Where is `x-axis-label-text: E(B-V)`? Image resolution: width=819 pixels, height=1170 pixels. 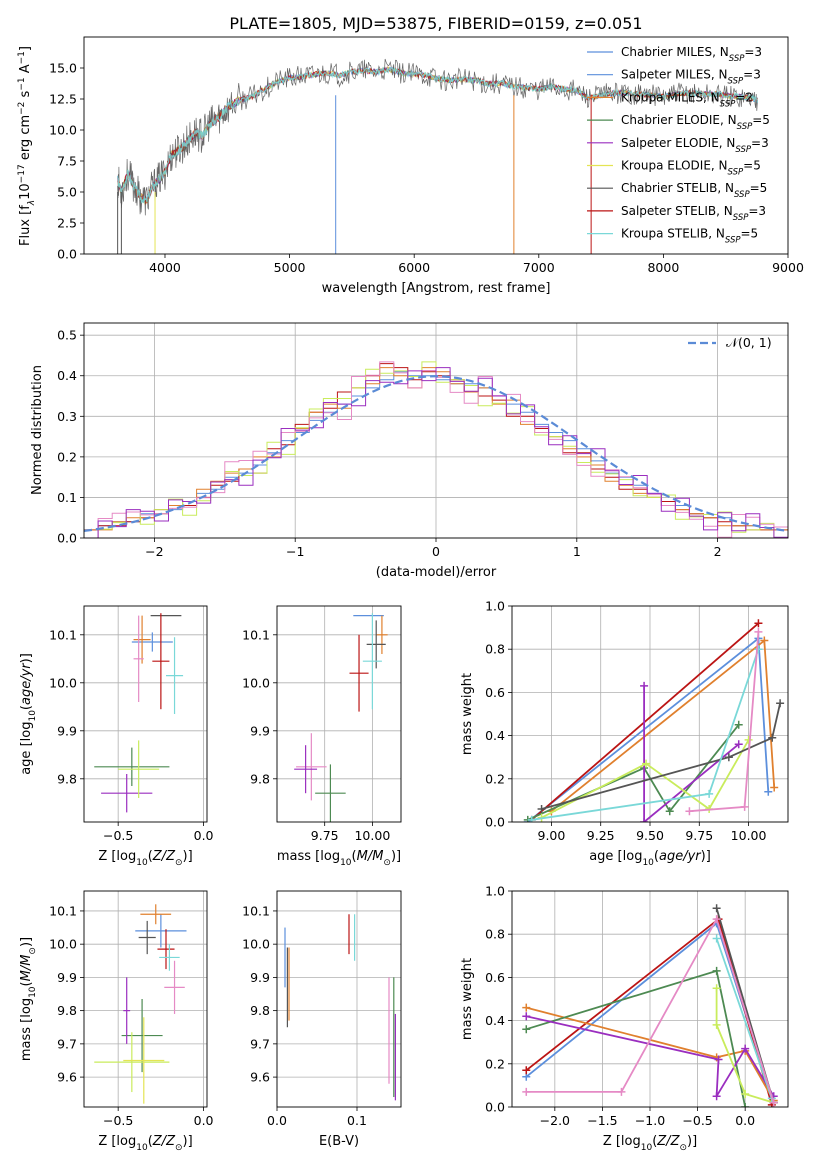
x-axis-label-text: E(B-V) is located at coordinates (339, 1141).